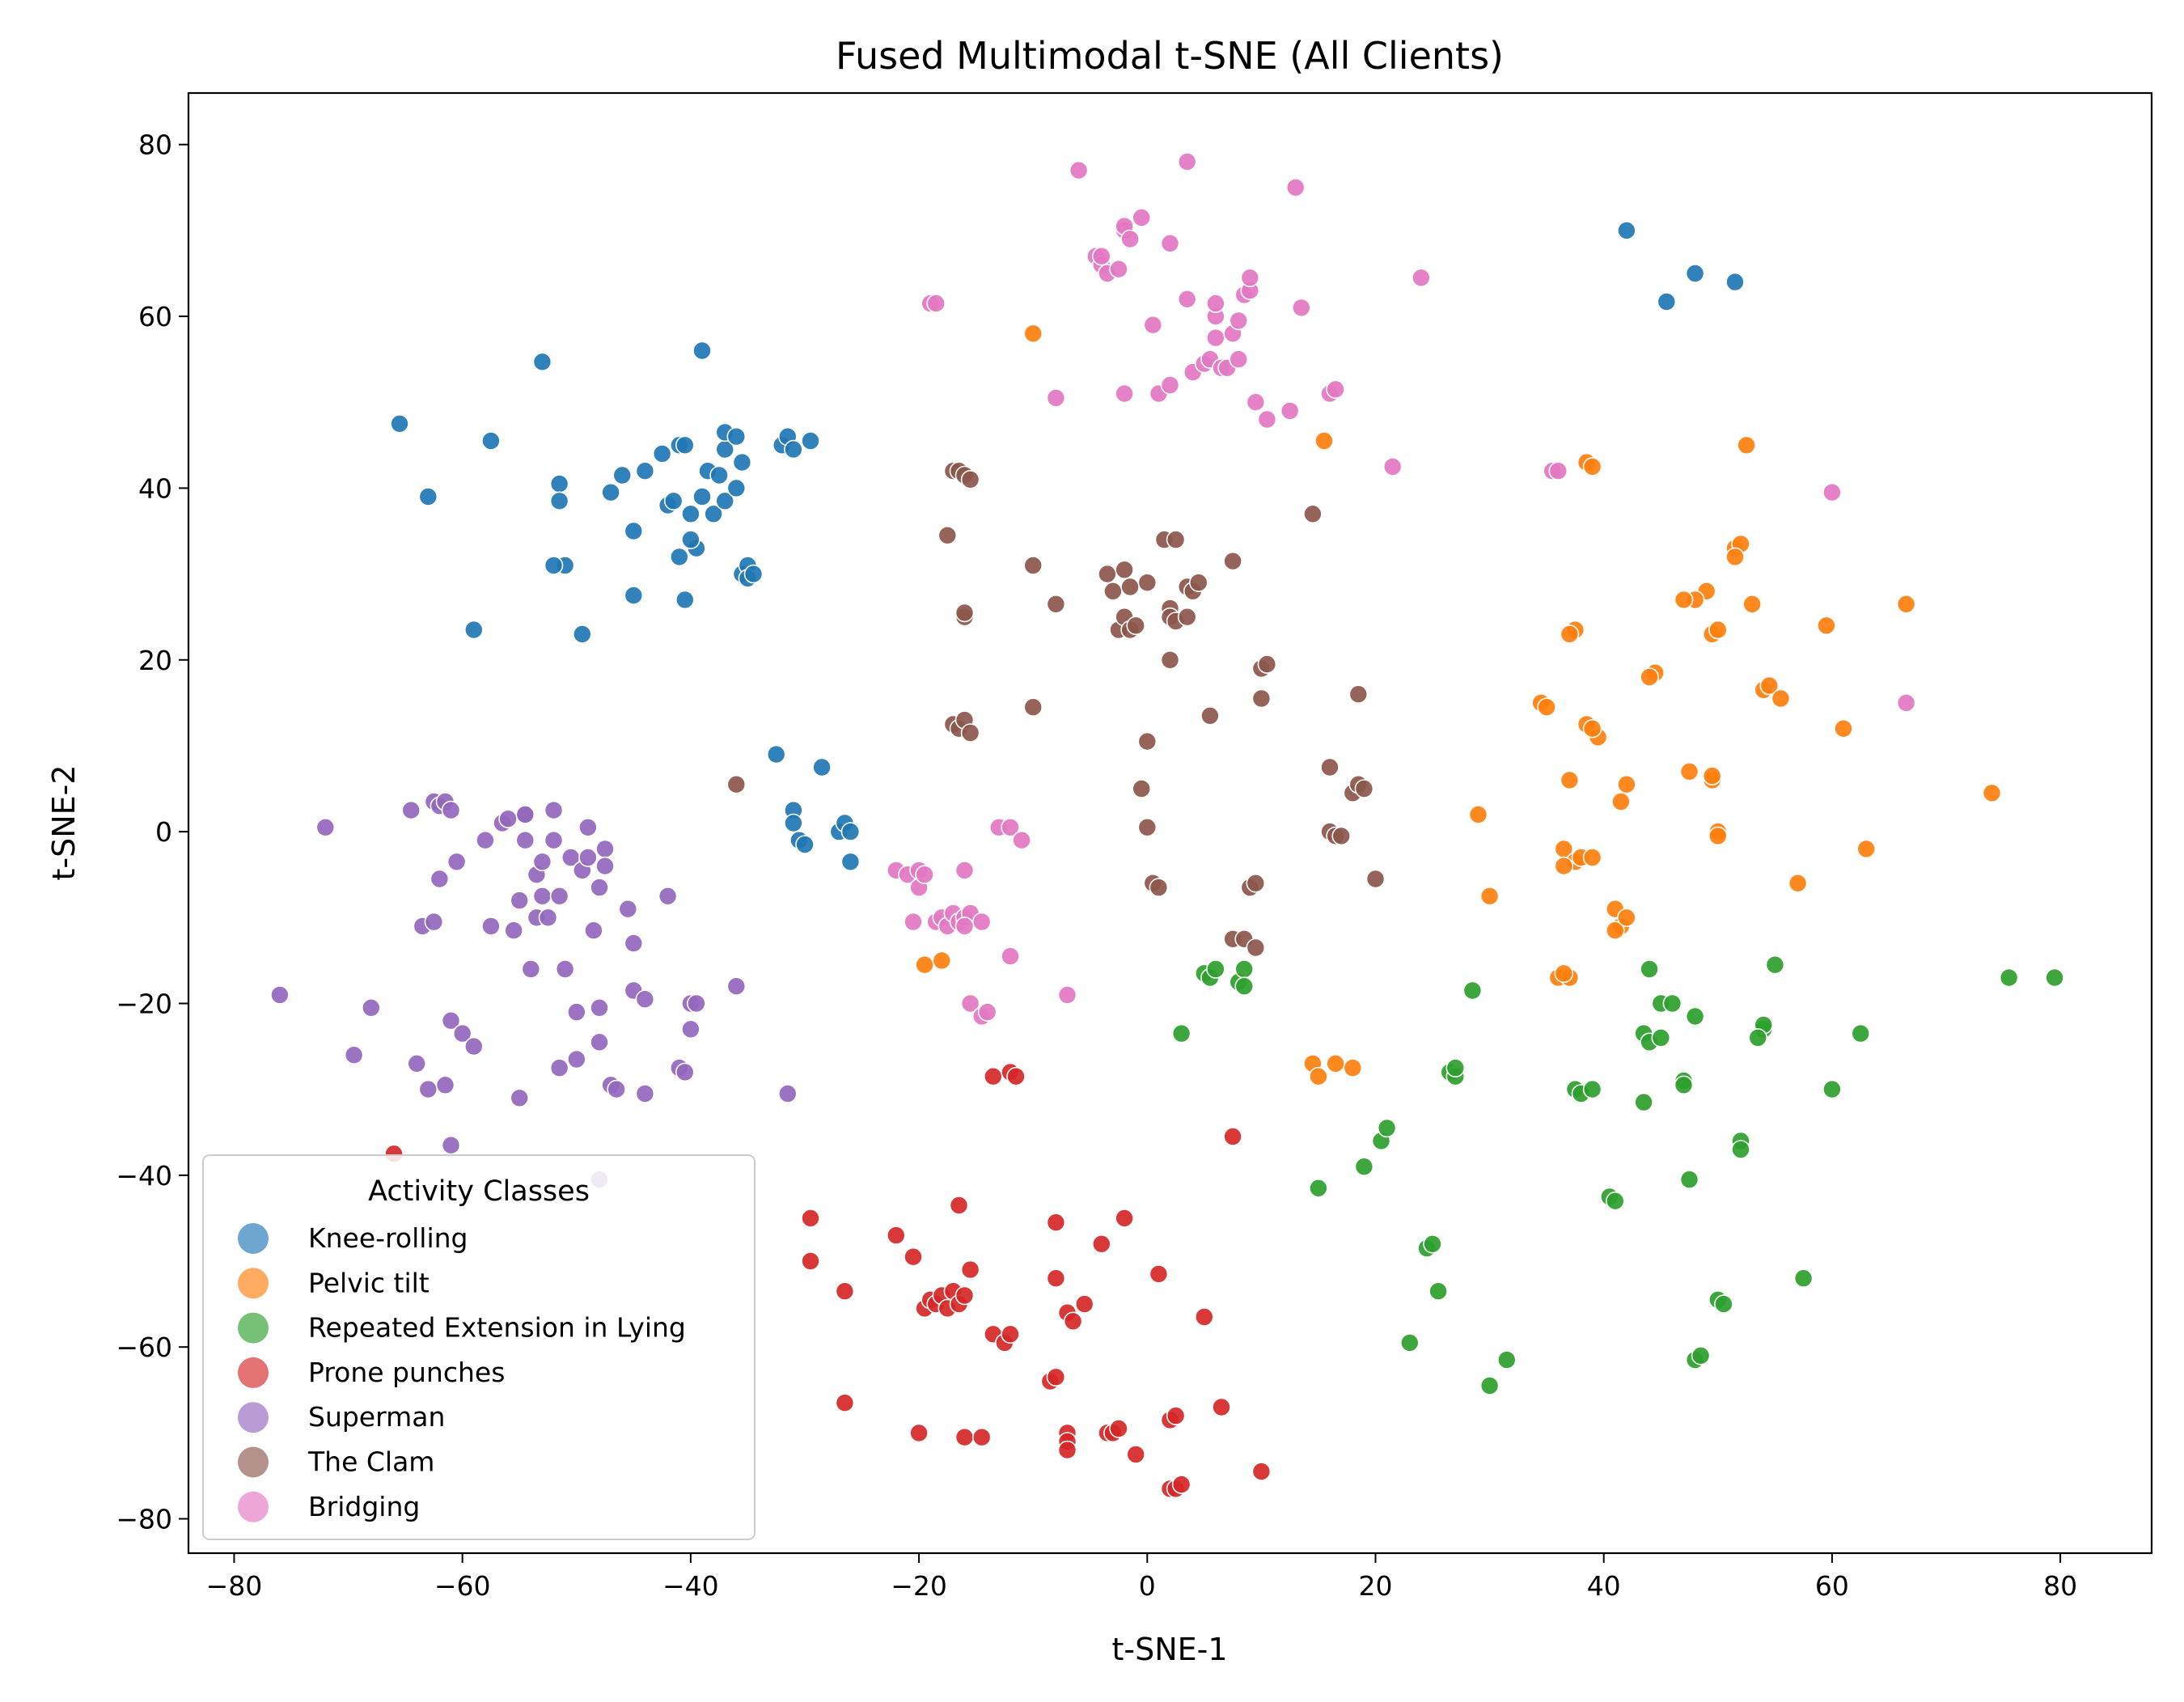 This screenshot has width=2184, height=1702. Describe the element at coordinates (690, 1586) in the screenshot. I see `x-tick-label: −40` at that location.